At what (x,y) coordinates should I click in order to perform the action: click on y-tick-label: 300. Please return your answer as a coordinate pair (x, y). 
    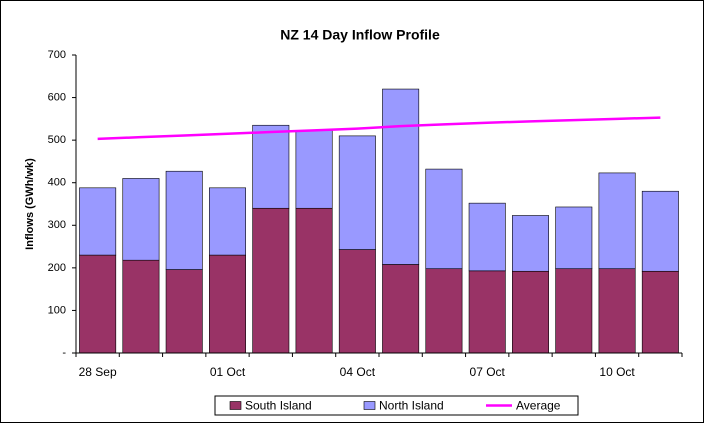
    Looking at the image, I should click on (57, 225).